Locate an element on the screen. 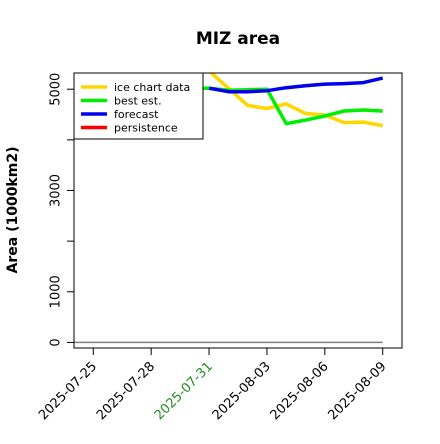 Image resolution: width=440 pixels, height=444 pixels. x-tick-label: 2025-08-09 is located at coordinates (357, 391).